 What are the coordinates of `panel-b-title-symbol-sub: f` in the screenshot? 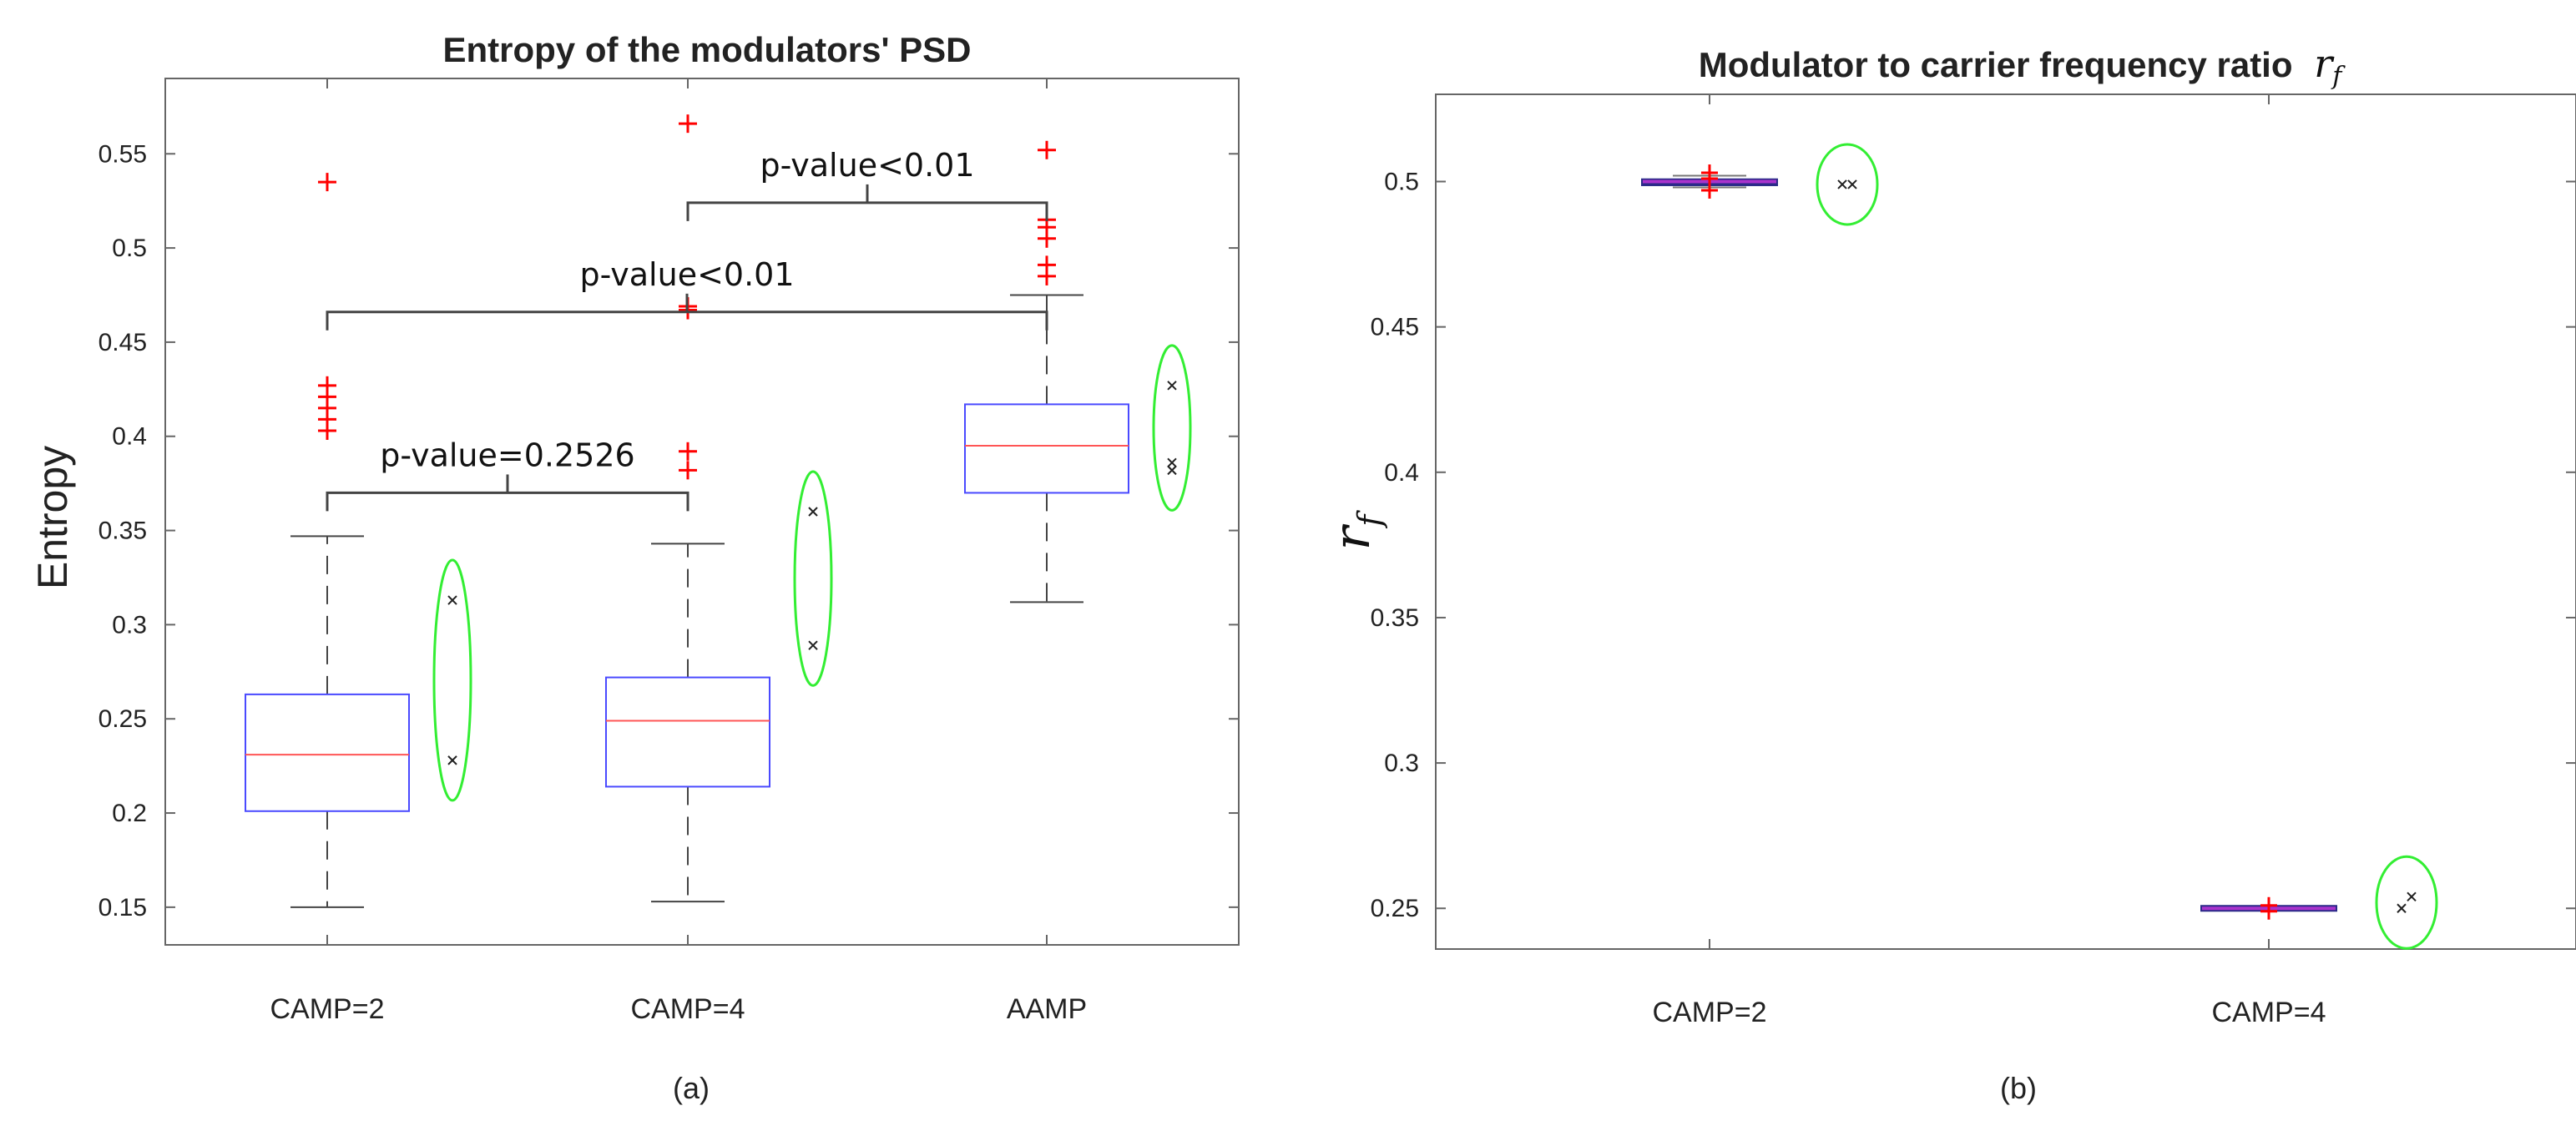 It's located at (2338, 76).